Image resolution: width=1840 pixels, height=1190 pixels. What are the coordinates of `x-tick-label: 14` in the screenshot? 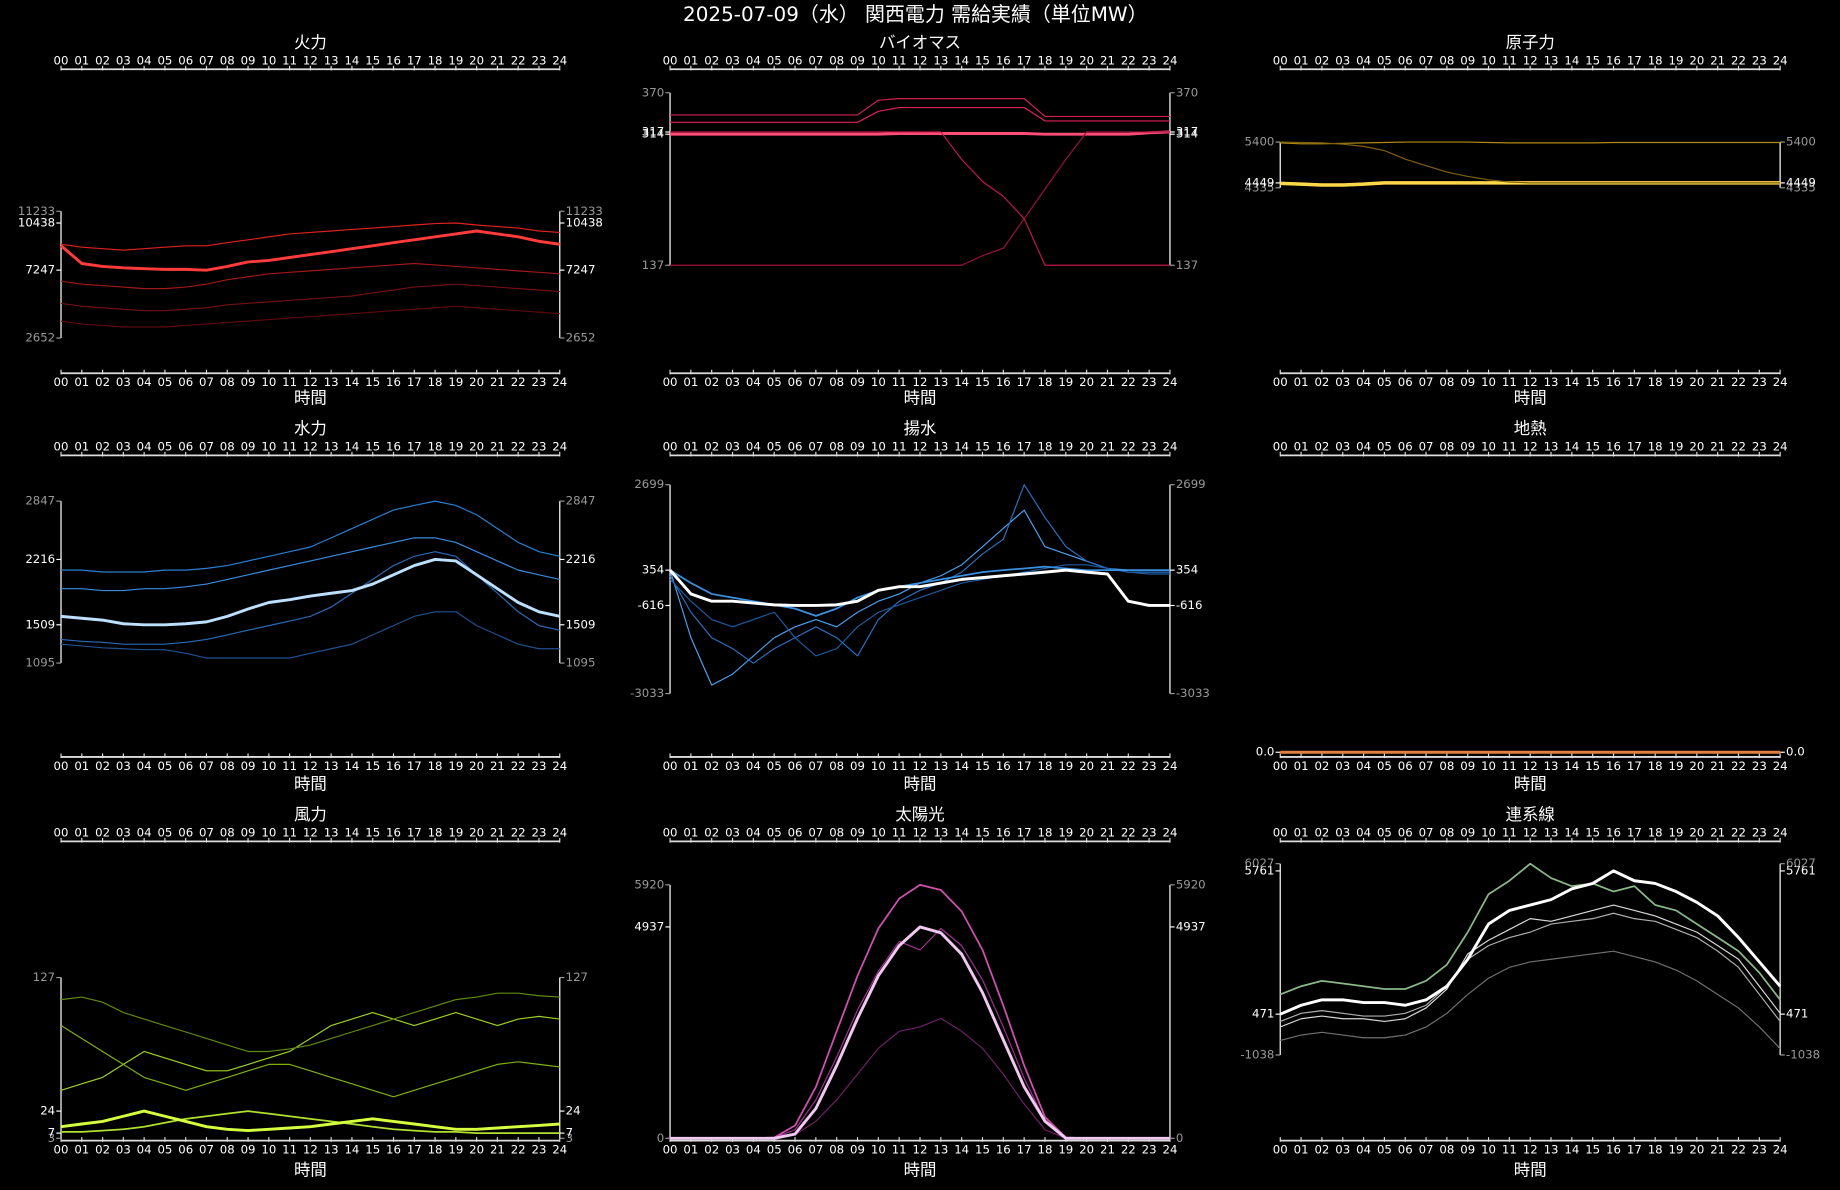 It's located at (961, 382).